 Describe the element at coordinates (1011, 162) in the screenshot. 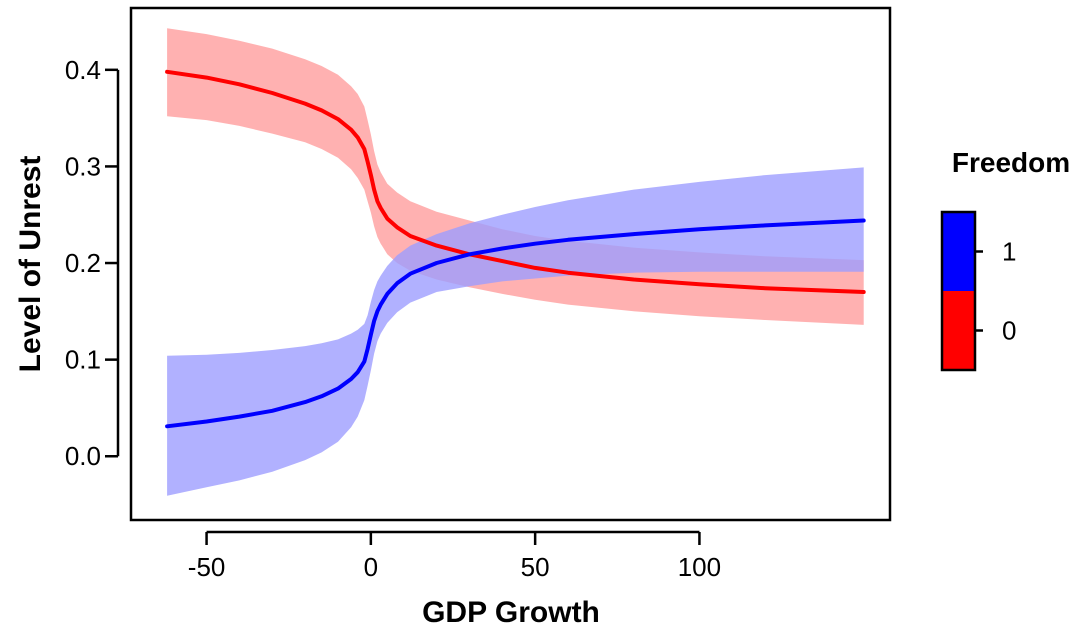

I see `legend-title: Freedom` at that location.